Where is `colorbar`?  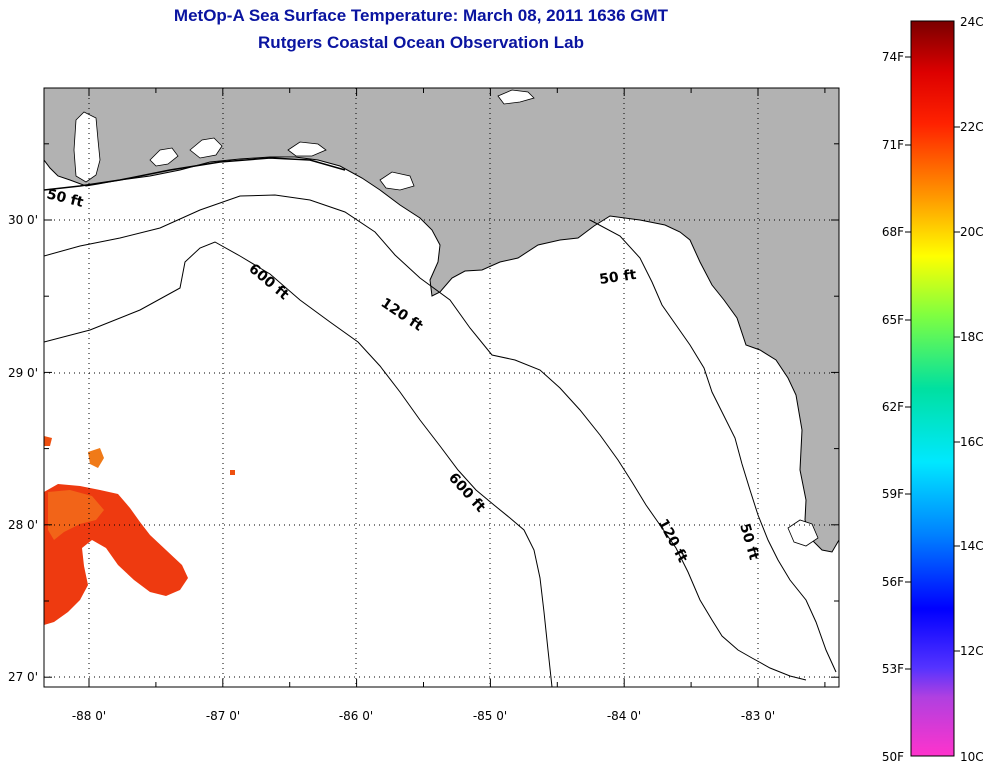
colorbar is located at coordinates (932, 388).